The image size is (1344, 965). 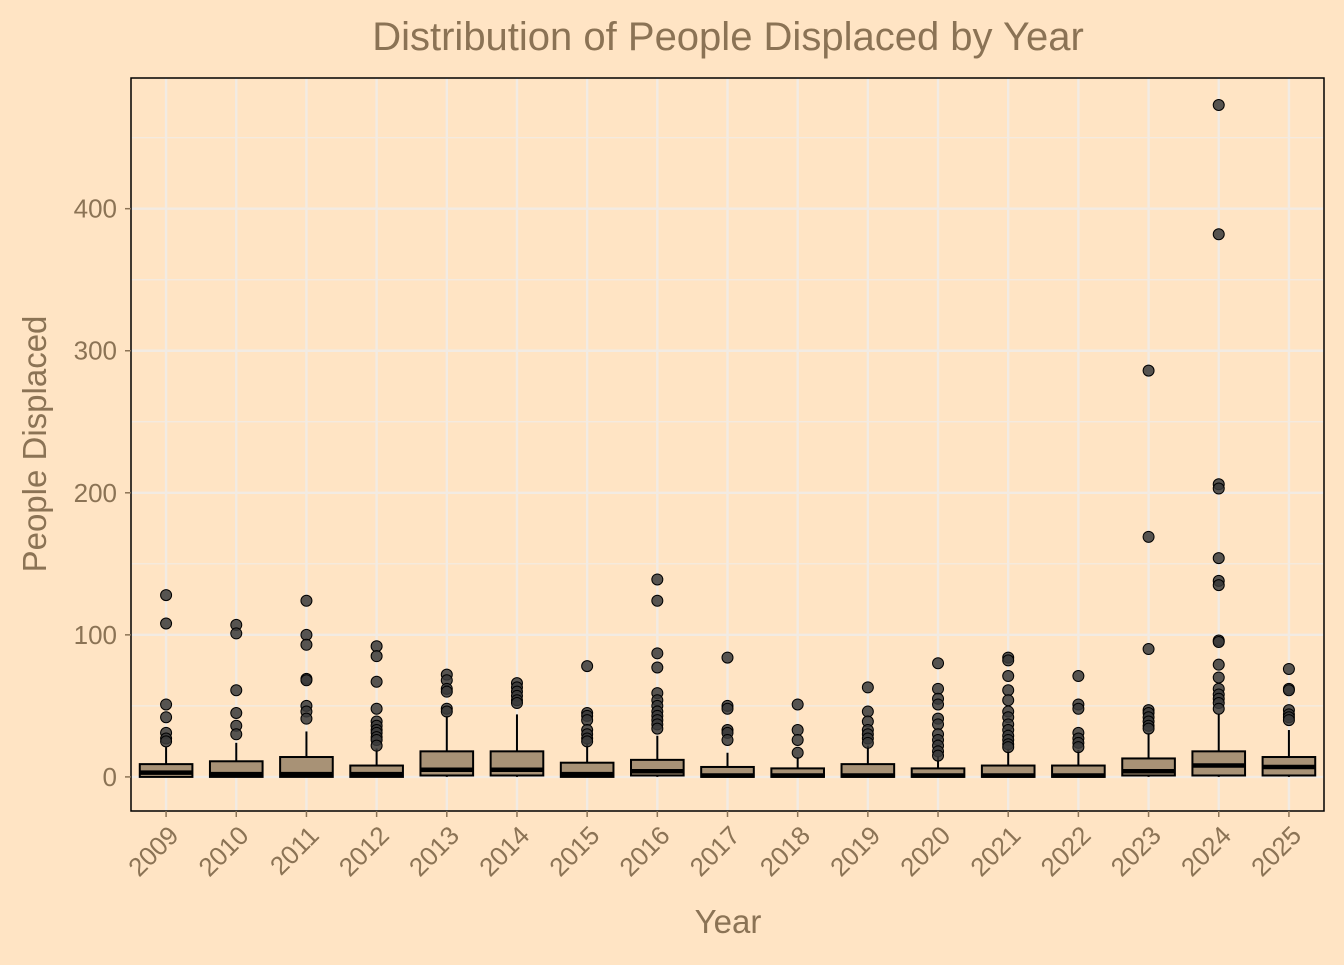 I want to click on y-tick-label: 400, so click(x=95, y=209).